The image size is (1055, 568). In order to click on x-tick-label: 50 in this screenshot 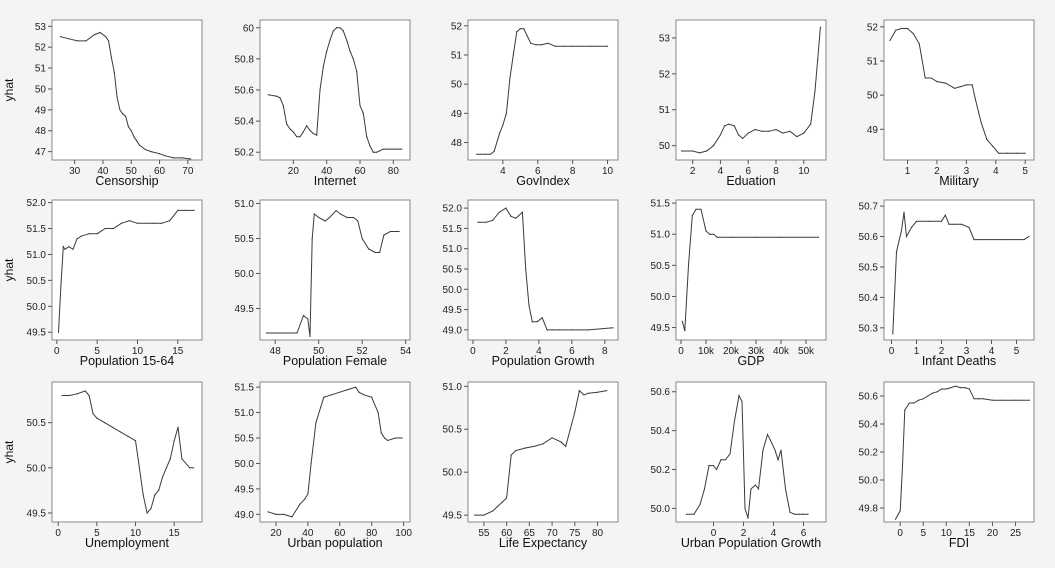, I will do `click(319, 351)`.